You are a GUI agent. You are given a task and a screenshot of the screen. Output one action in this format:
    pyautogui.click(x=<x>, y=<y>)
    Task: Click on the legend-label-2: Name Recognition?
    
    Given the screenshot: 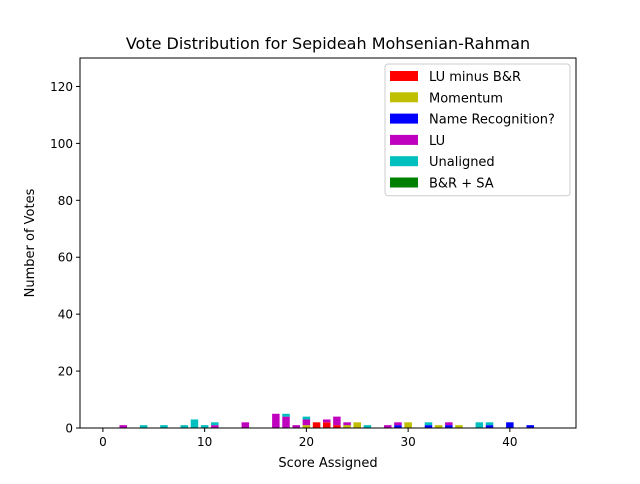 What is the action you would take?
    pyautogui.click(x=492, y=120)
    